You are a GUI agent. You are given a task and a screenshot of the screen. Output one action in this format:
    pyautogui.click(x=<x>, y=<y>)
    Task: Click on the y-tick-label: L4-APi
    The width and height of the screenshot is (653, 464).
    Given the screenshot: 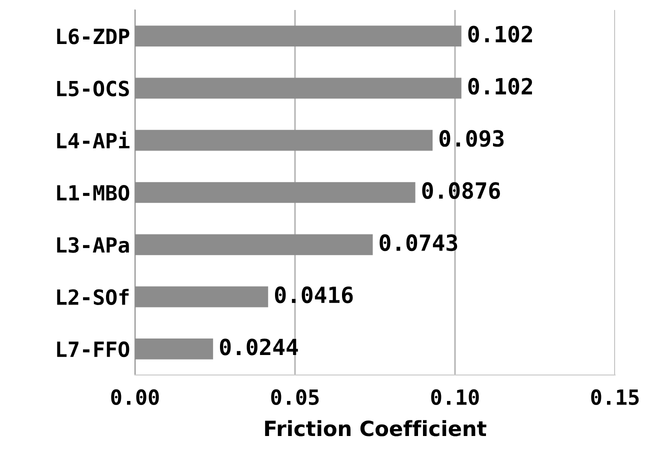 What is the action you would take?
    pyautogui.click(x=93, y=139)
    